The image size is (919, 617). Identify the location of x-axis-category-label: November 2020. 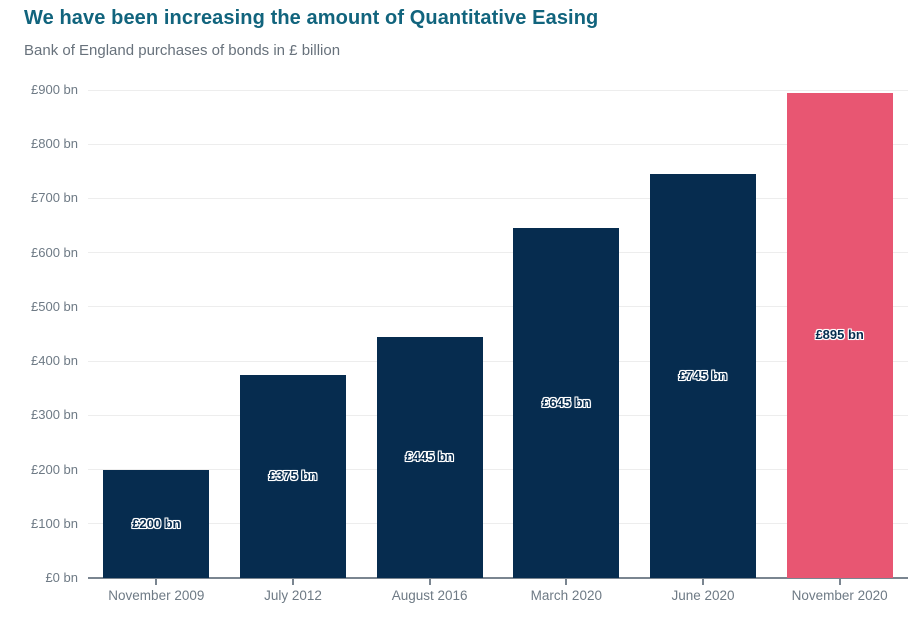
(839, 595).